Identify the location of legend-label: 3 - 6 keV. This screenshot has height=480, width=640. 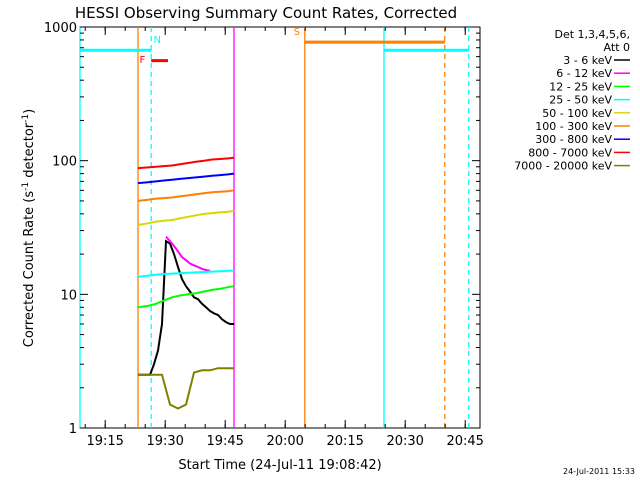
(587, 60).